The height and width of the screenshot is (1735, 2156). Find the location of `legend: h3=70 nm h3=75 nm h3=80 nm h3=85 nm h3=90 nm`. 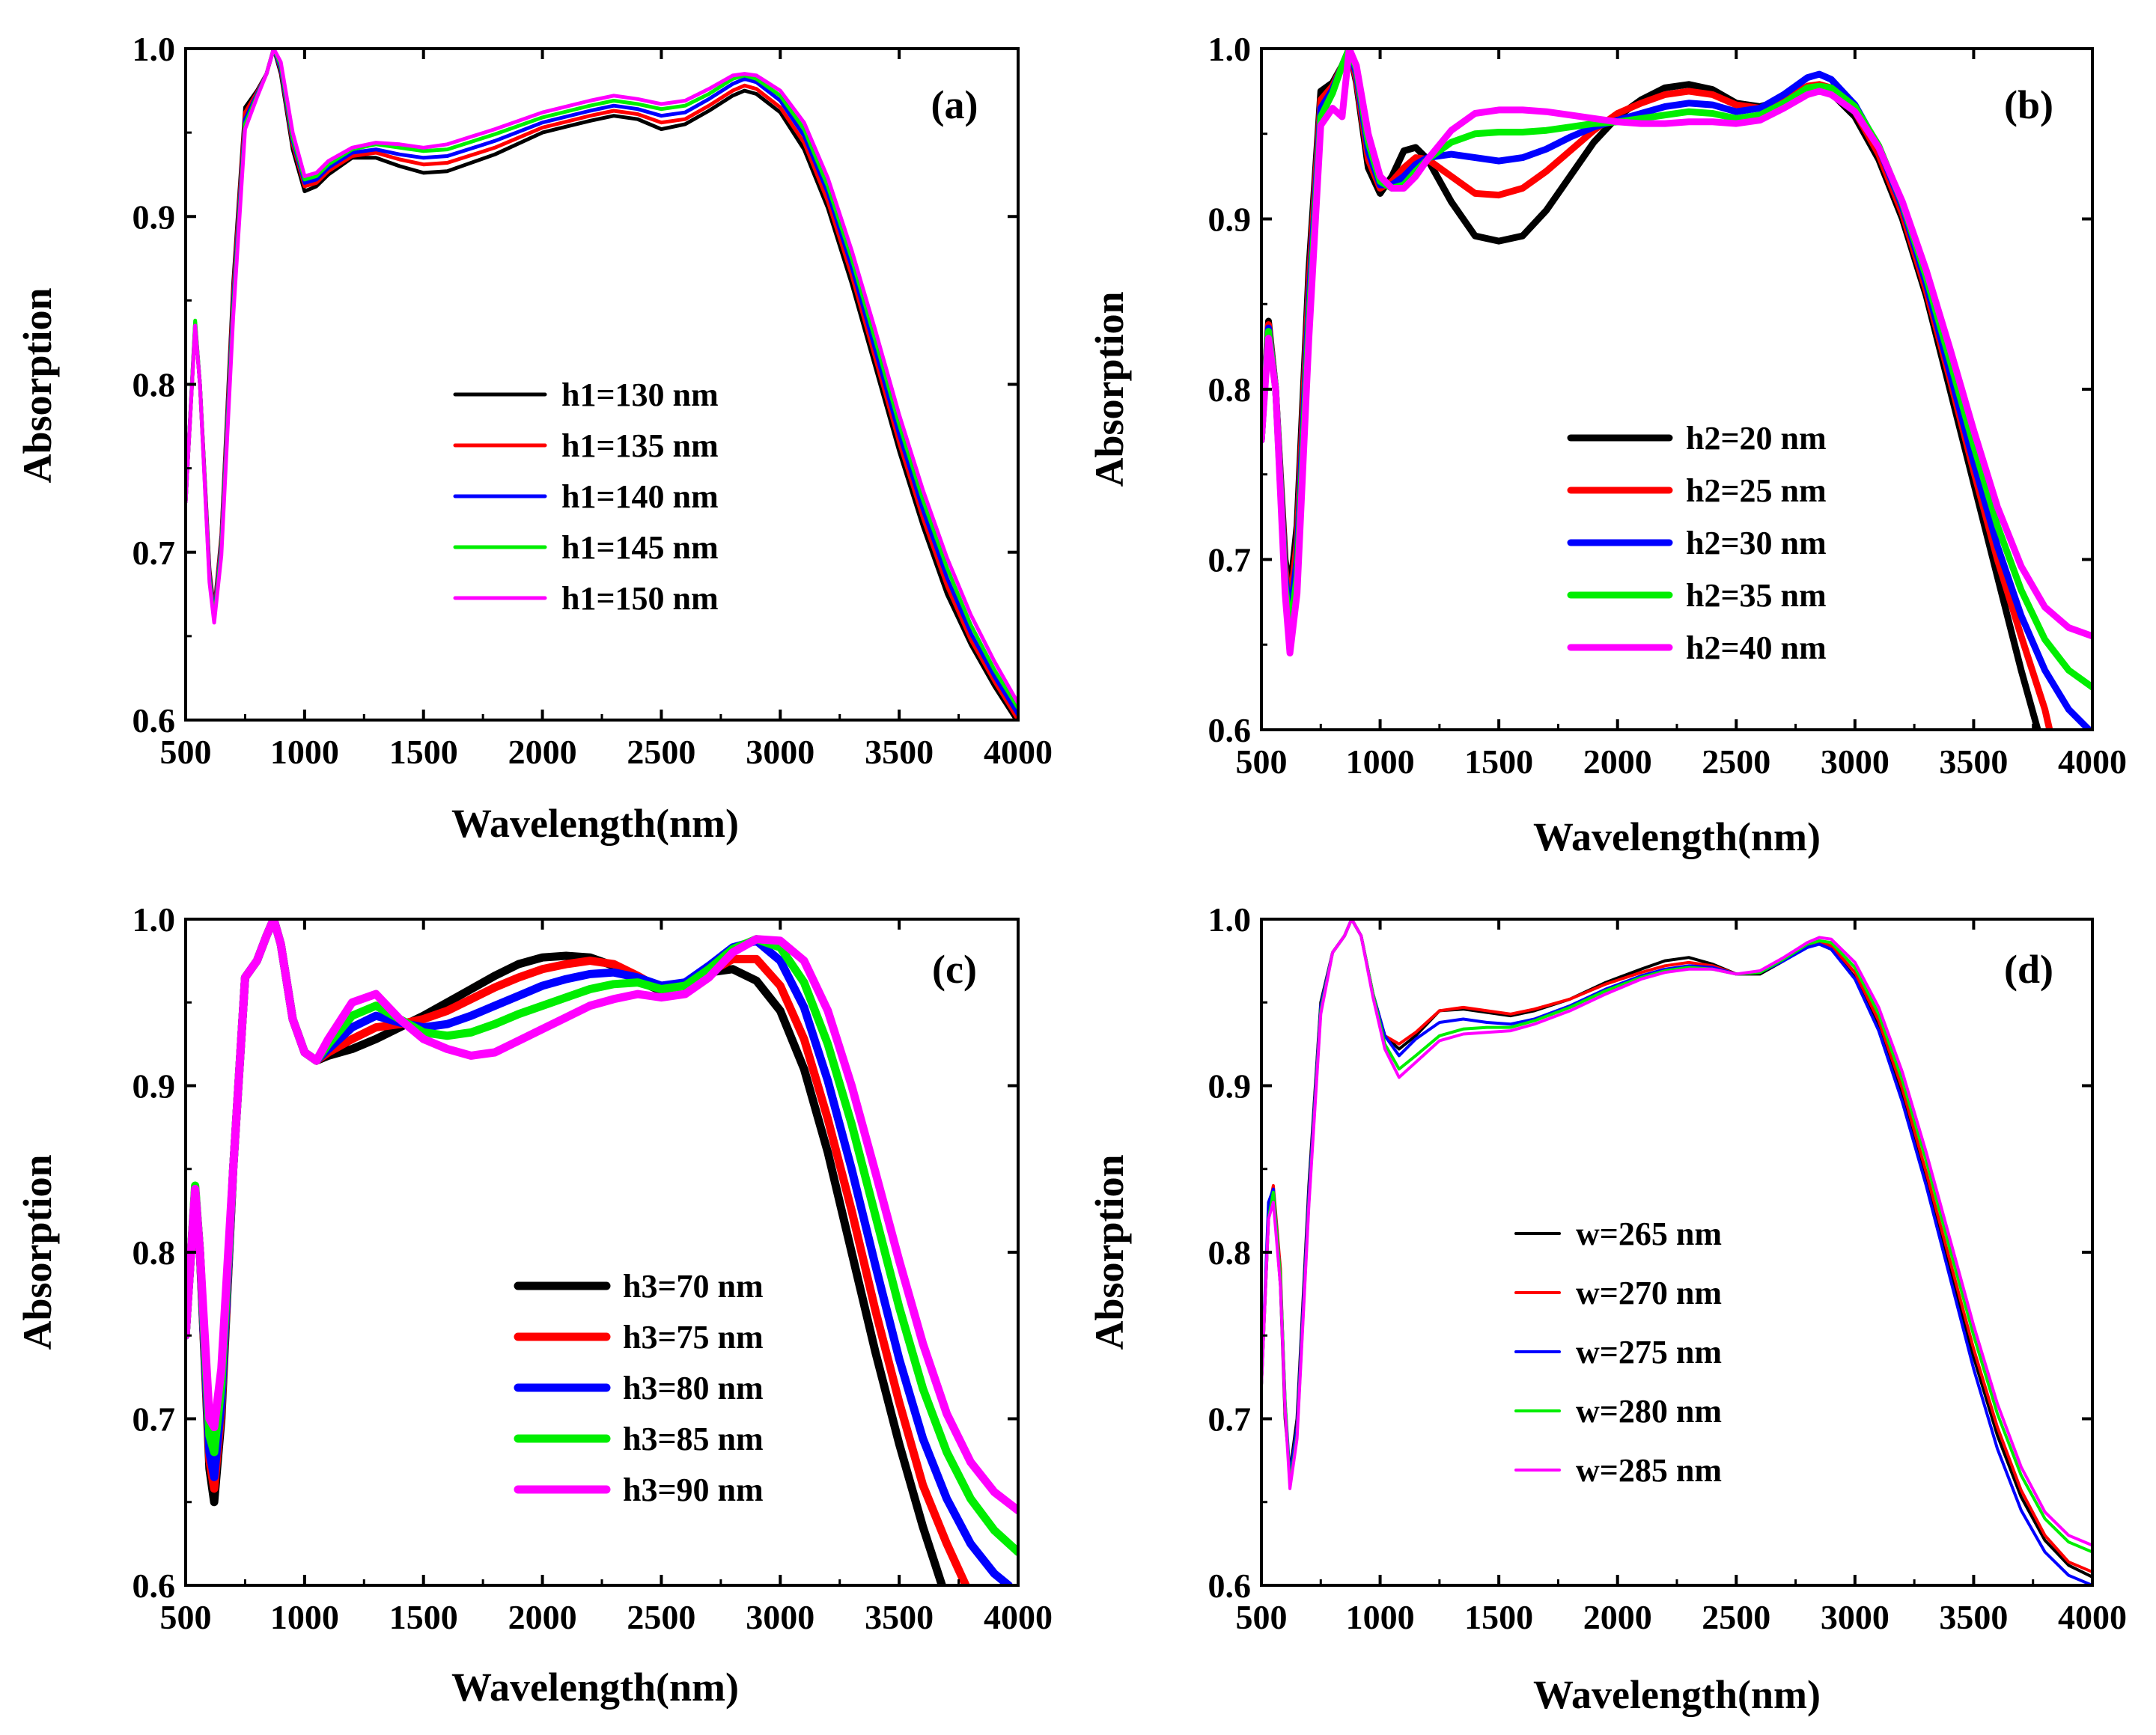

legend: h3=70 nm h3=75 nm h3=80 nm h3=85 nm h3=90 nm is located at coordinates (639, 1388).